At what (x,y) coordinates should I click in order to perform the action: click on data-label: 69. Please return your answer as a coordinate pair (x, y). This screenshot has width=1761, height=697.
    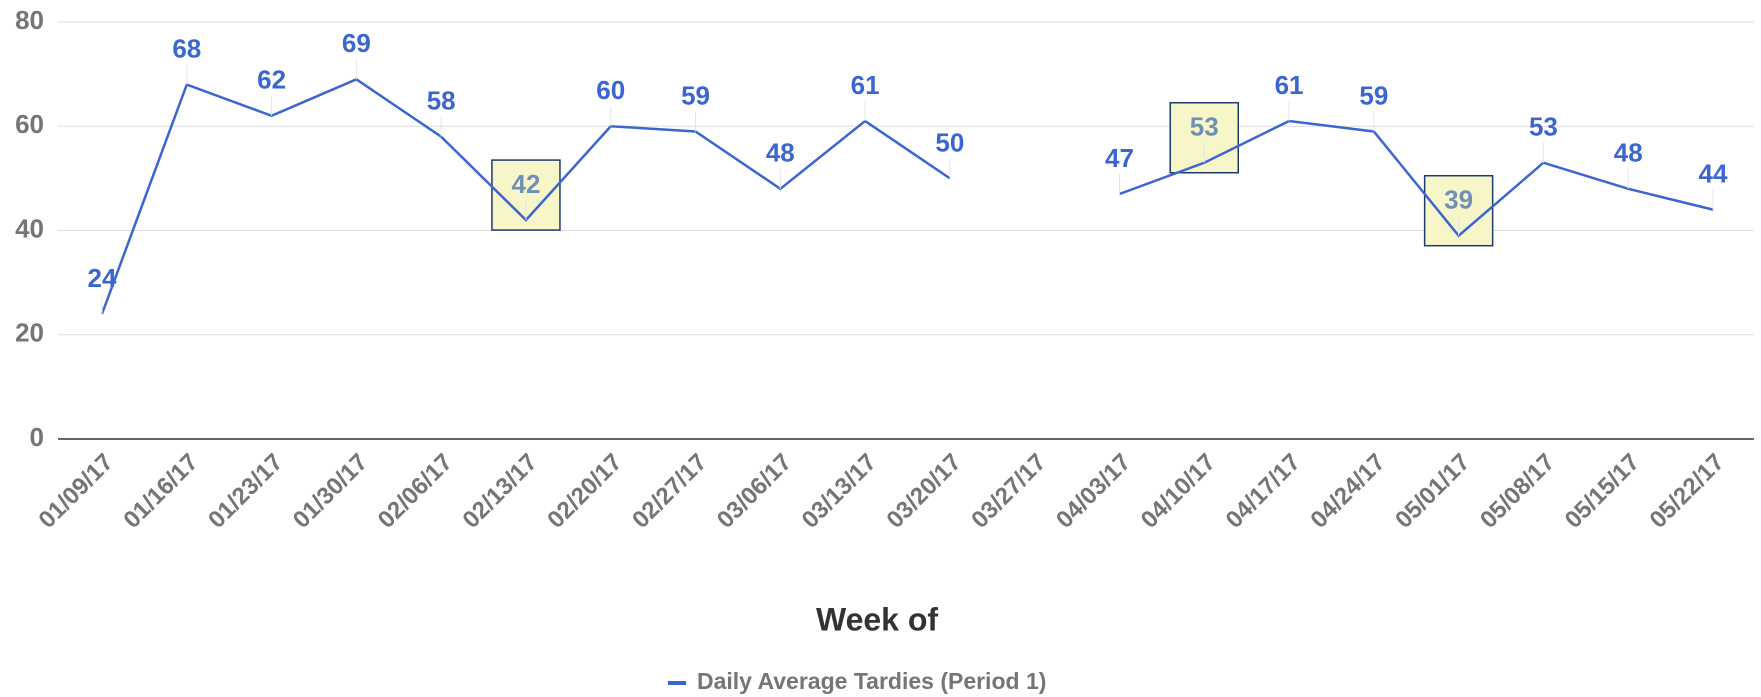
    Looking at the image, I should click on (356, 43).